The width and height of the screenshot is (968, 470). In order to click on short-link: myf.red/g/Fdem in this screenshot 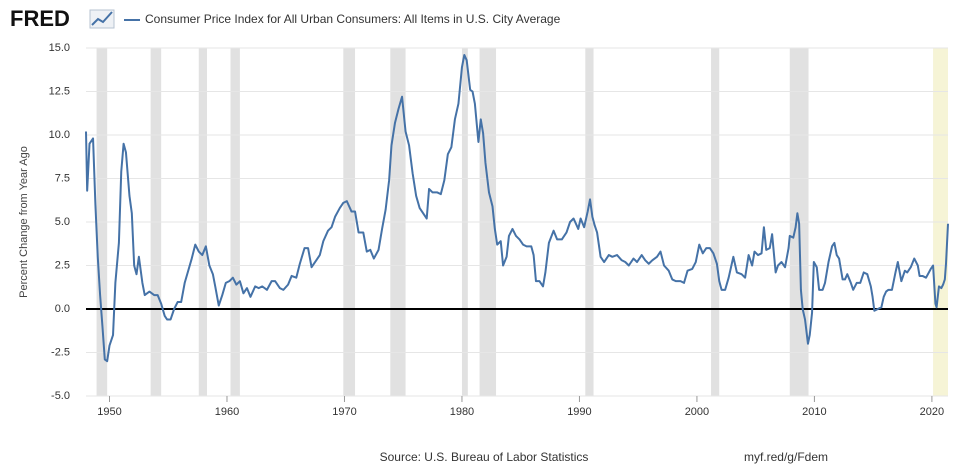, I will do `click(786, 457)`.